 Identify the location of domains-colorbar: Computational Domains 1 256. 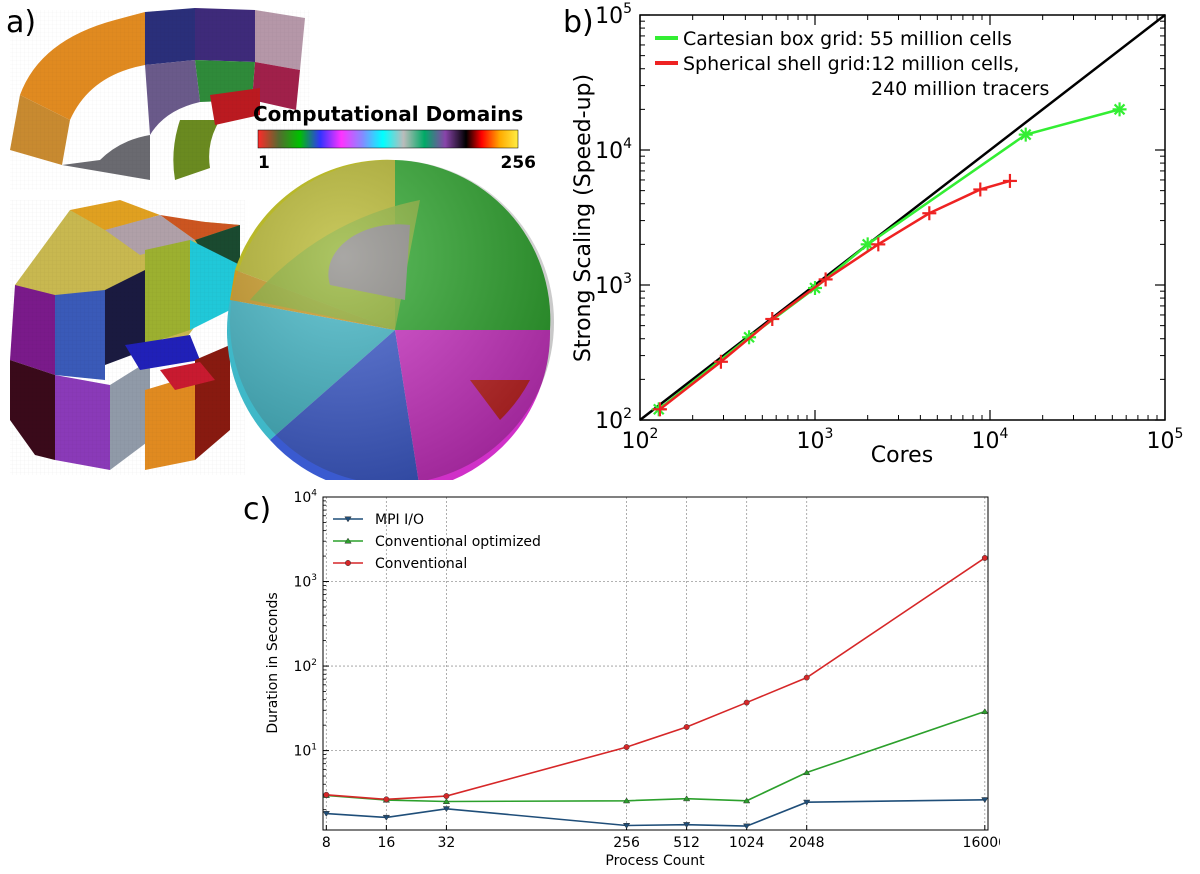
(394, 137).